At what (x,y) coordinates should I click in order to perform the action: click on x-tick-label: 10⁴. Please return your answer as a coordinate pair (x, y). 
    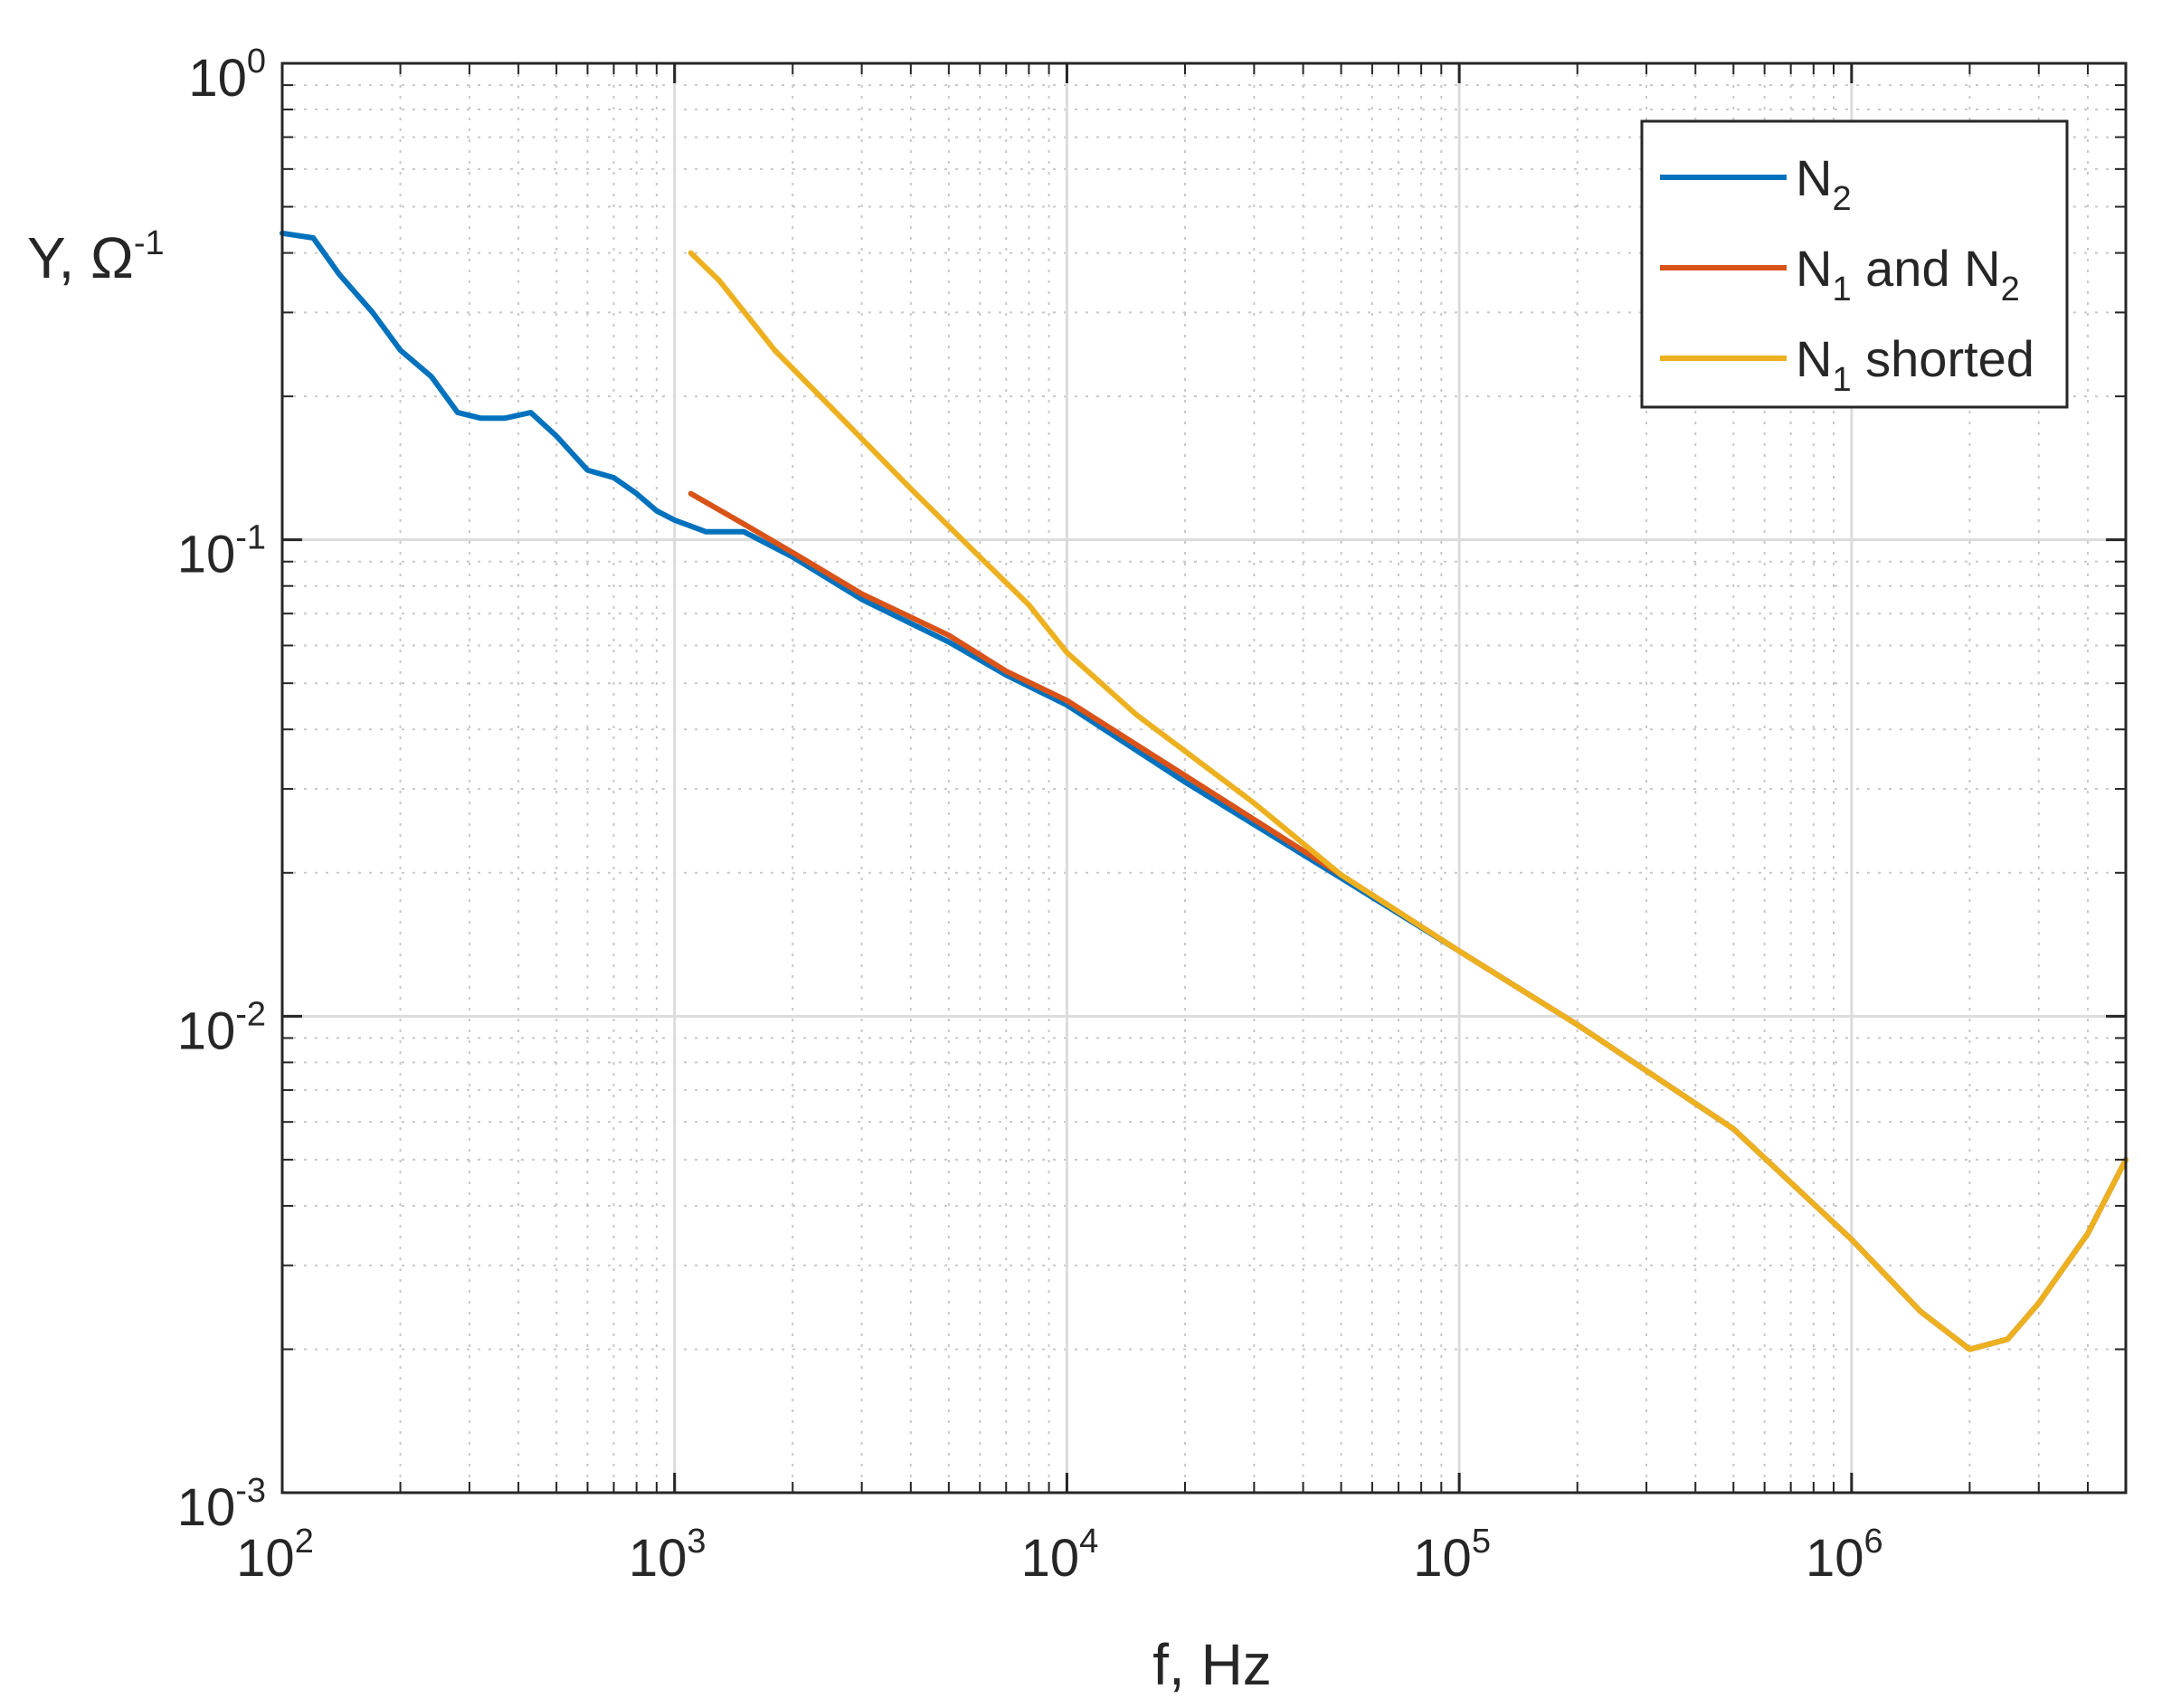
    Looking at the image, I should click on (1060, 1555).